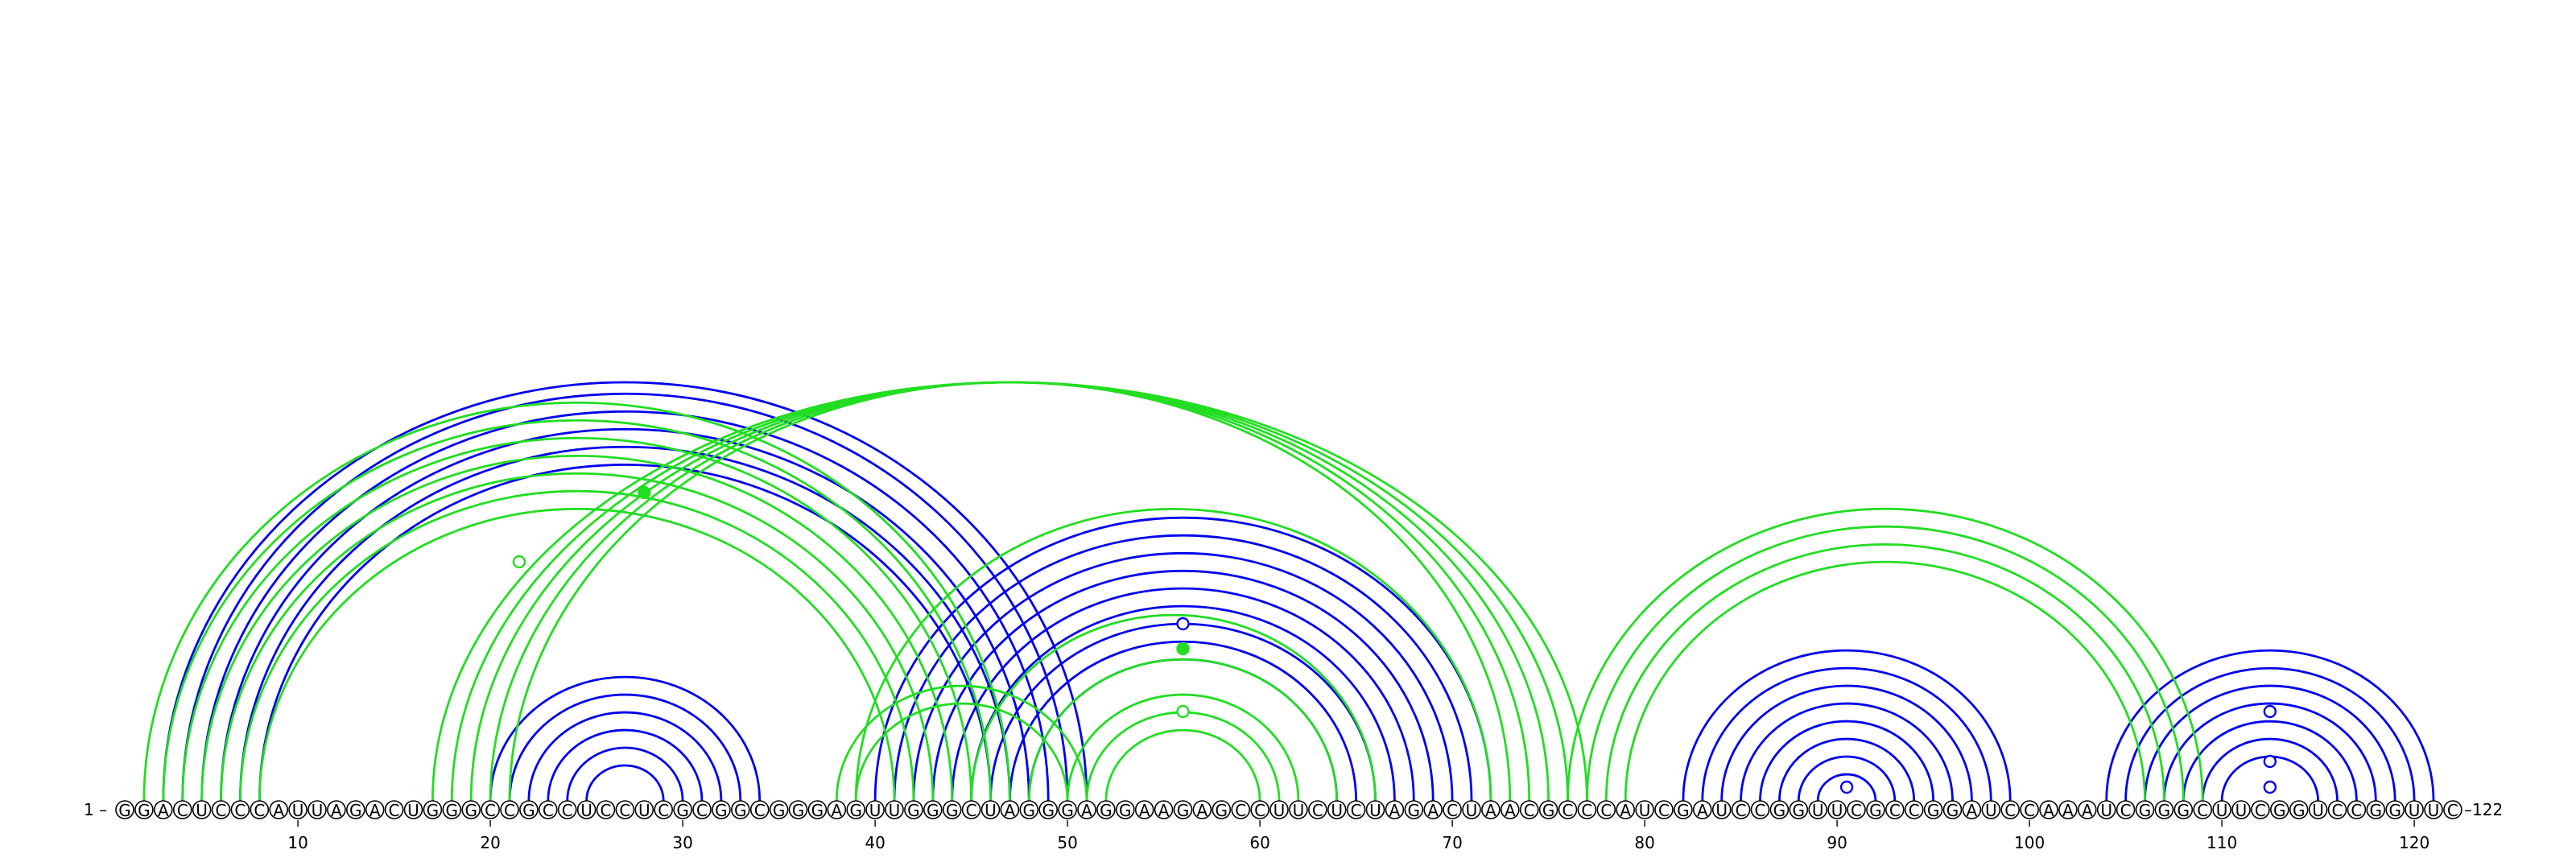 The width and height of the screenshot is (2576, 858). What do you see at coordinates (1356, 810) in the screenshot?
I see `nucleotide-65: C` at bounding box center [1356, 810].